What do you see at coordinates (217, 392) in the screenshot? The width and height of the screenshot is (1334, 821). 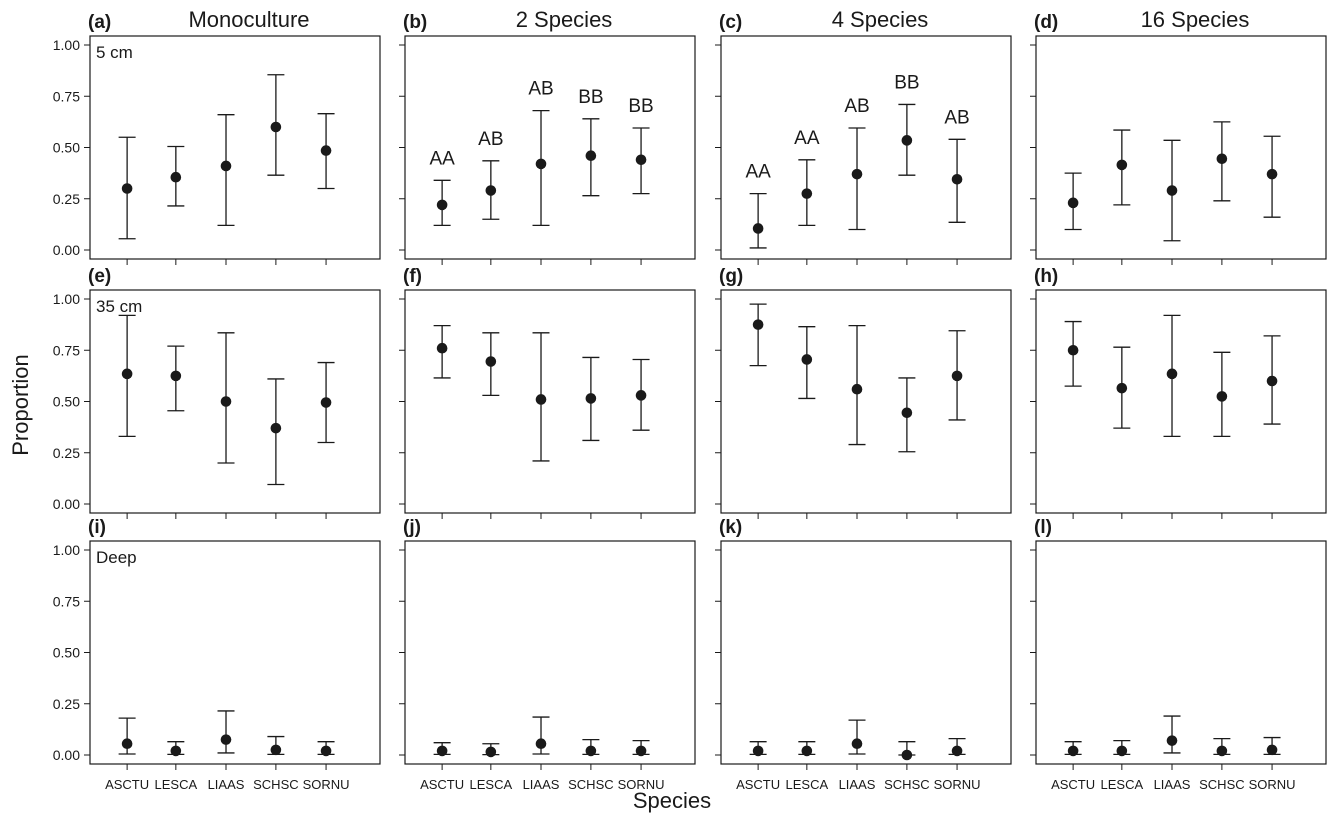 I see `panel-e: (e) 0.00 0.25 0.50 0.75 1.00 35 cm` at bounding box center [217, 392].